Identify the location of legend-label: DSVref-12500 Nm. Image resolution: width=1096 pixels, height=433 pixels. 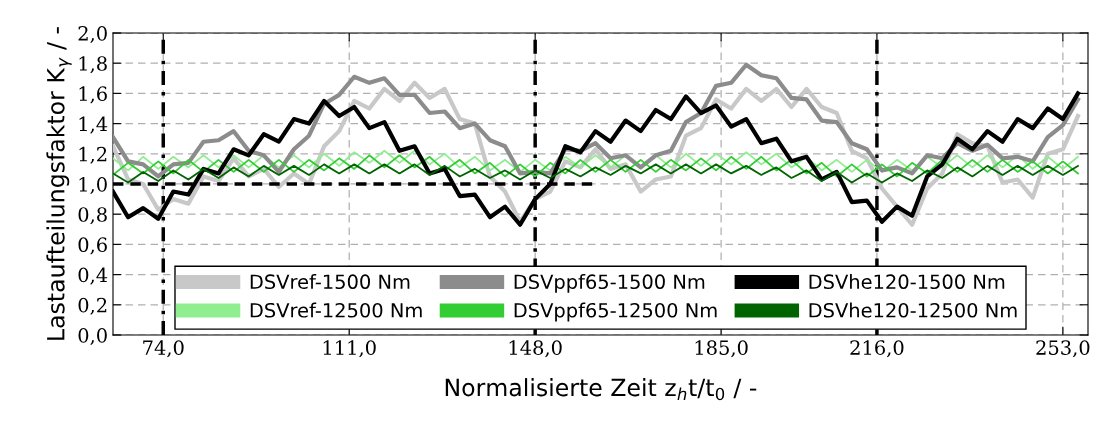
(336, 310).